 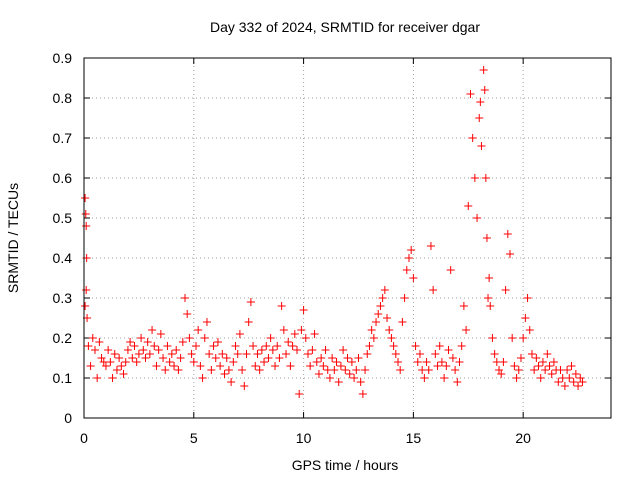 What do you see at coordinates (194, 438) in the screenshot?
I see `x-tick-label: 5` at bounding box center [194, 438].